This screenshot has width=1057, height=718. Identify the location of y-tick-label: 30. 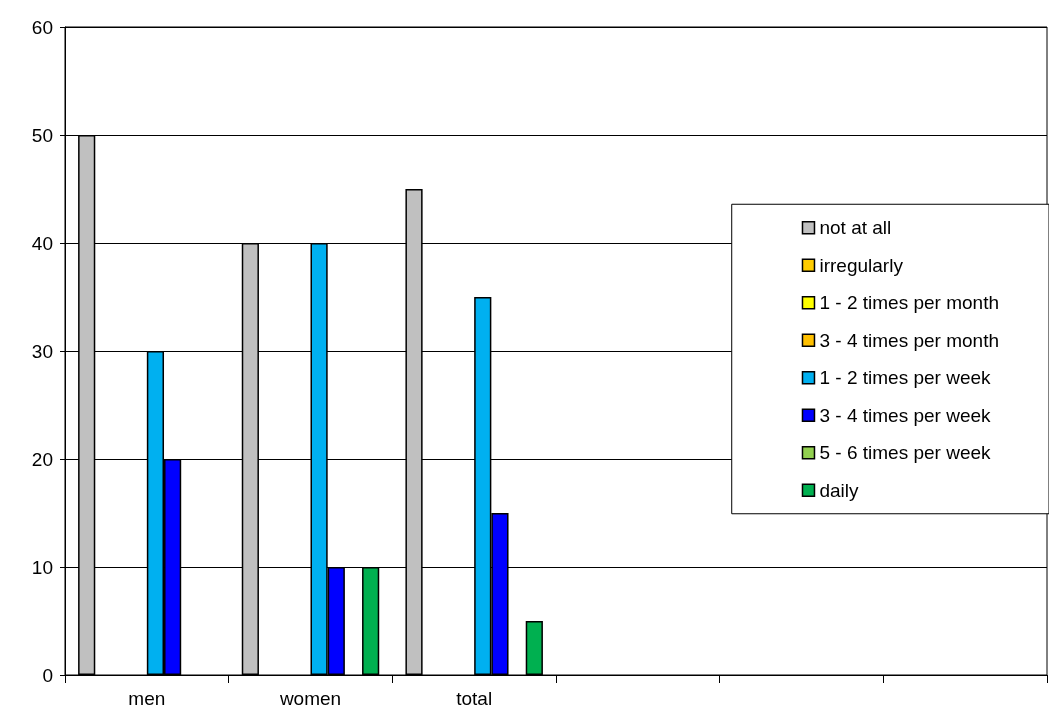
(42, 351).